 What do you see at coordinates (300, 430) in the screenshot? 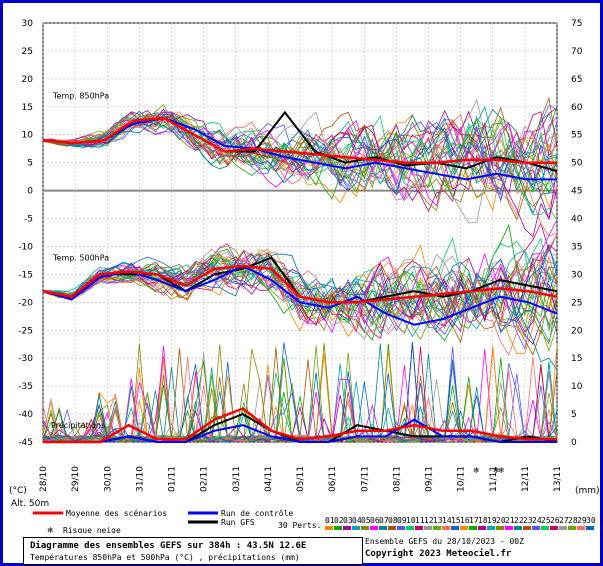
I see `series-line-precip` at bounding box center [300, 430].